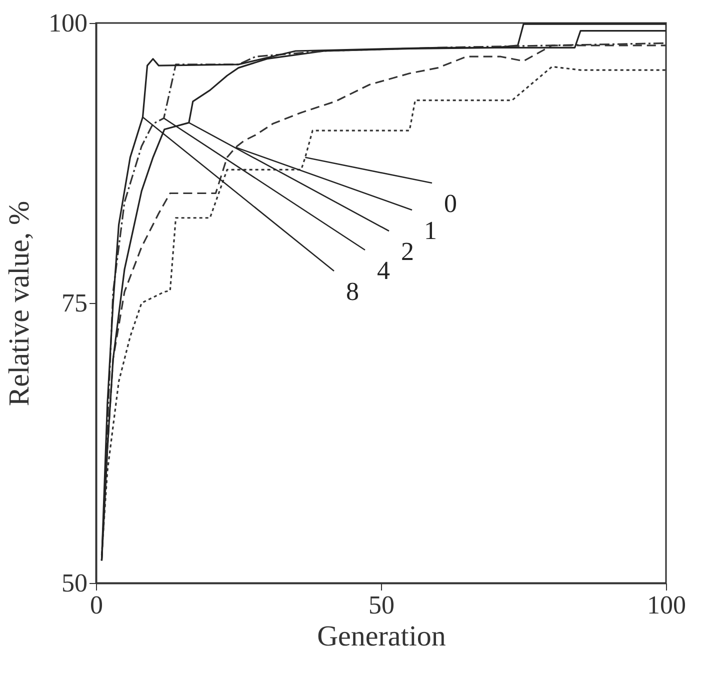 The width and height of the screenshot is (727, 680). Describe the element at coordinates (383, 270) in the screenshot. I see `annotation: 4` at that location.